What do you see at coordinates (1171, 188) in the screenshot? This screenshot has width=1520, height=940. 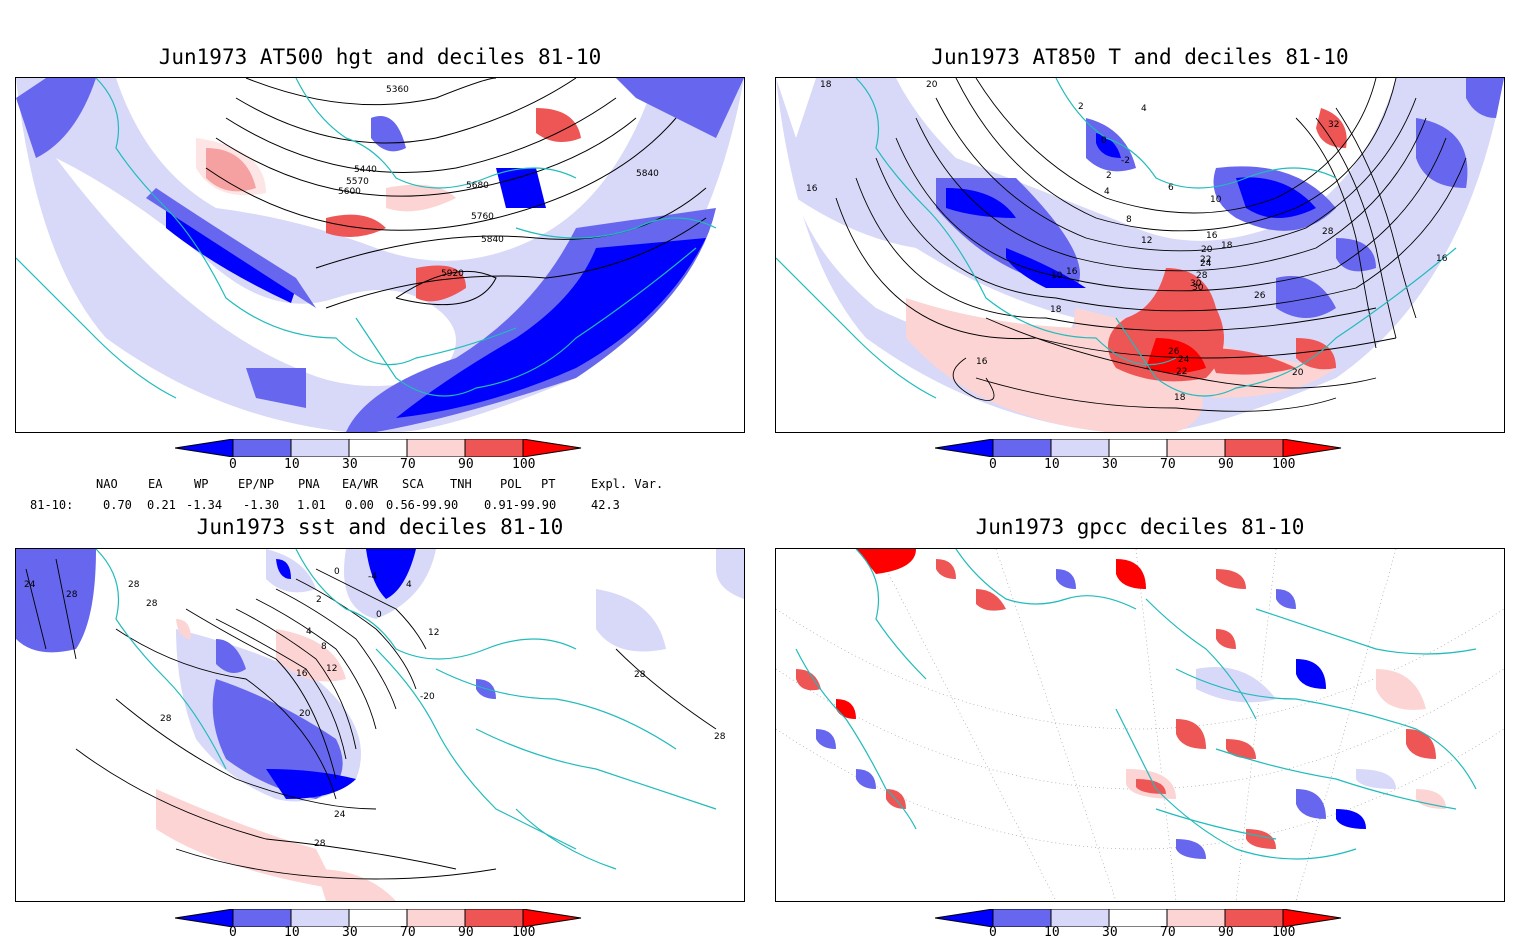 I see `contour-label: 6` at bounding box center [1171, 188].